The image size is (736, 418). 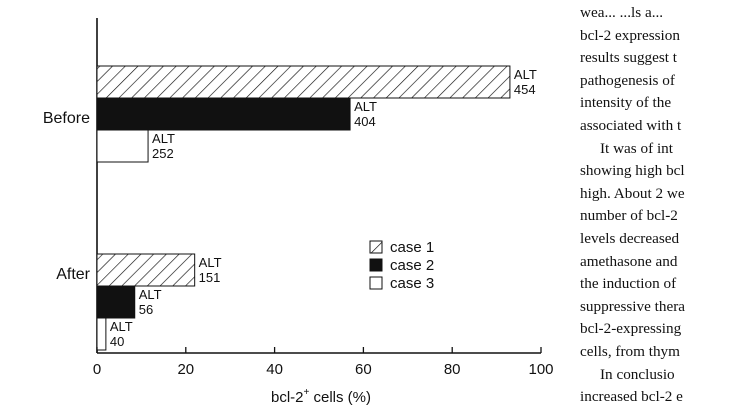 What do you see at coordinates (631, 329) in the screenshot?
I see `text-line: bcl-2-expressing` at bounding box center [631, 329].